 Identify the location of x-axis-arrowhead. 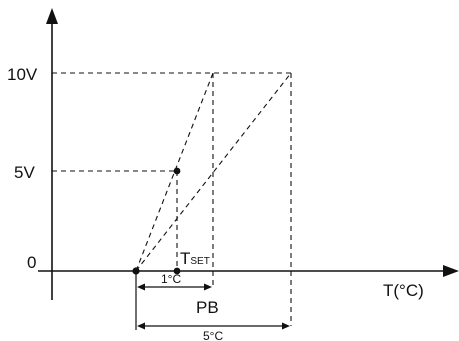
(451, 271).